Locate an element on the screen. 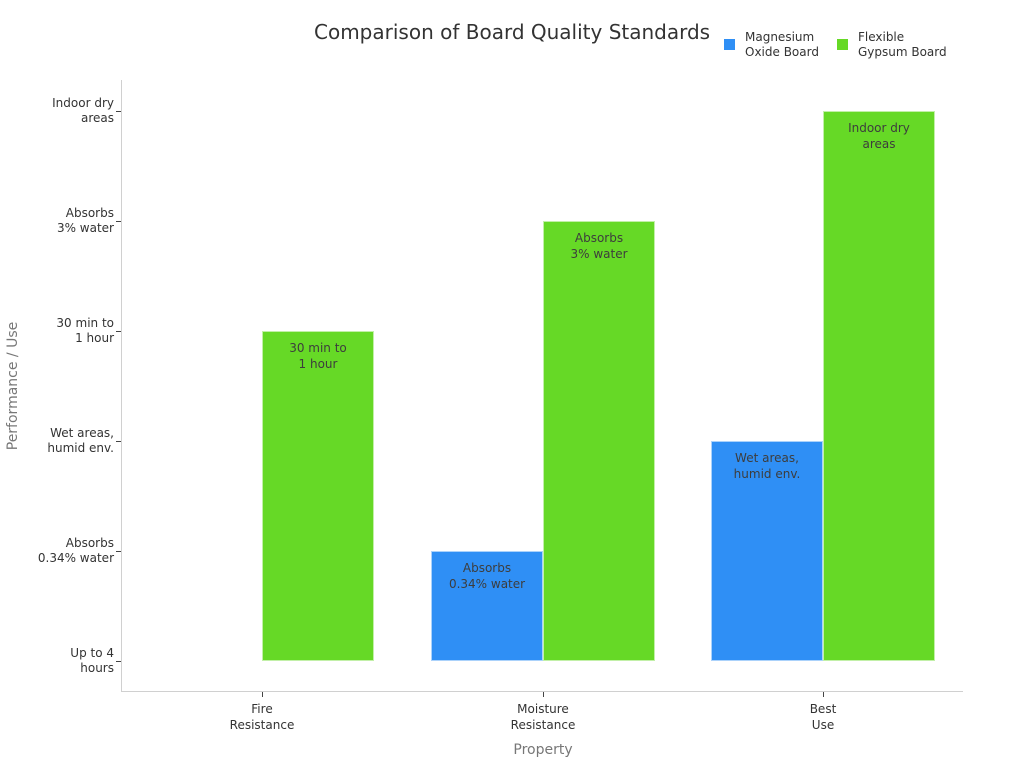 The image size is (1024, 768). bar-value-label: Absorbs 3% water is located at coordinates (599, 246).